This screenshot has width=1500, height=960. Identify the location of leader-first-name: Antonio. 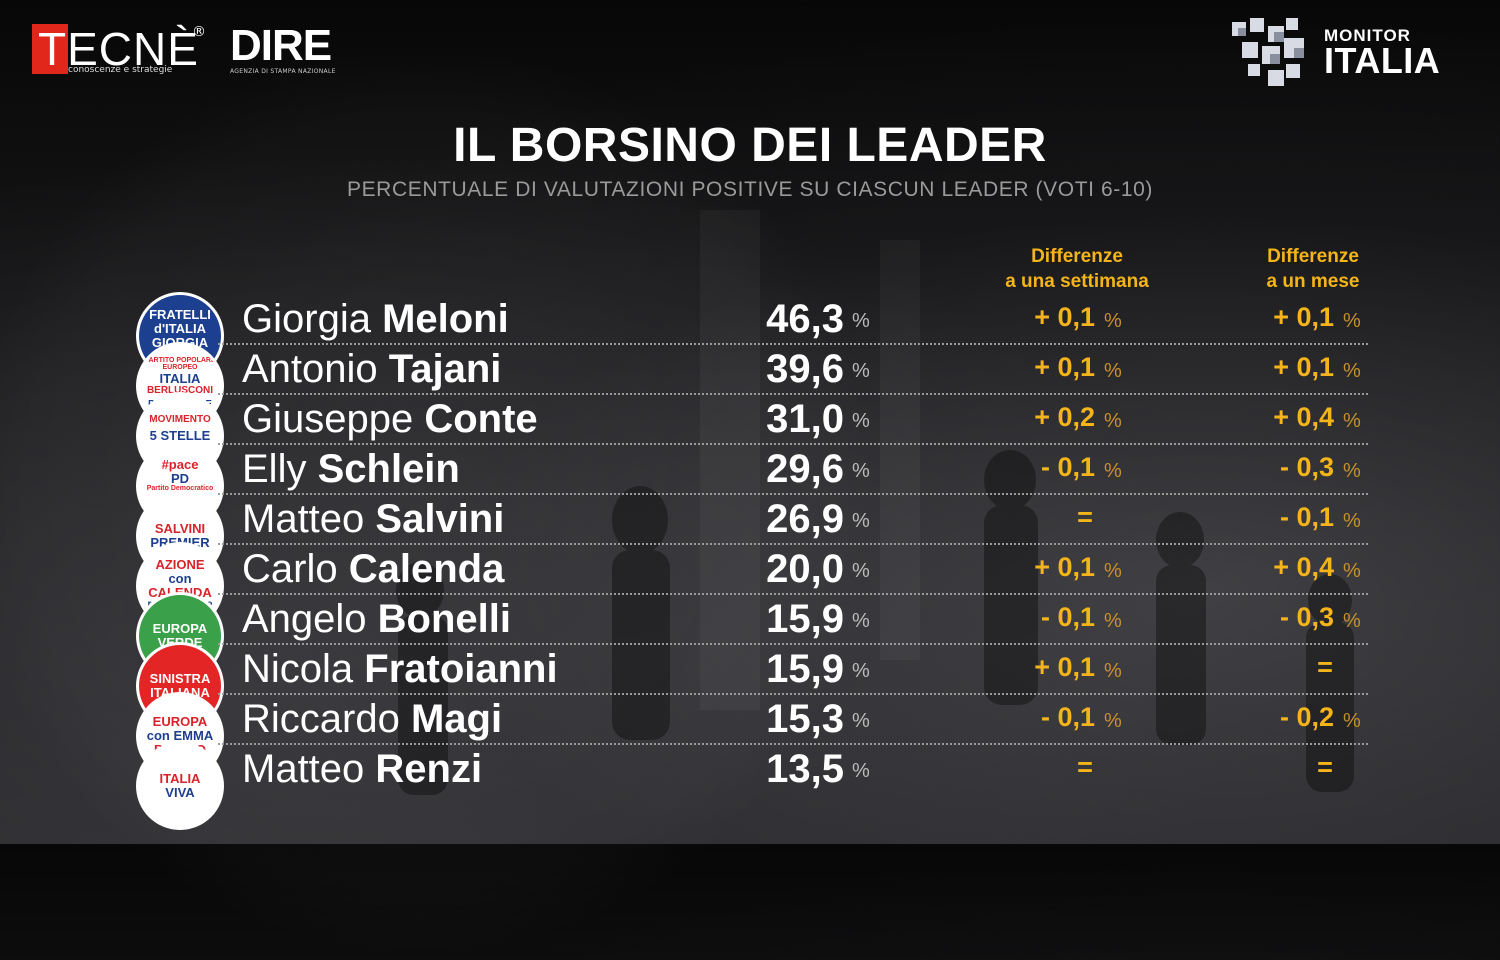
(315, 369).